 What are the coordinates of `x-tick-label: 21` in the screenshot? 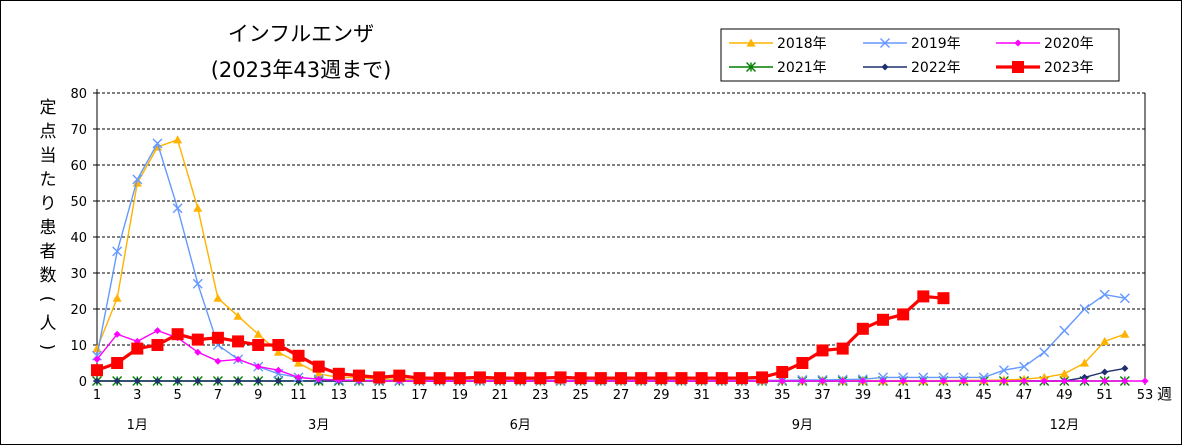 It's located at (500, 395).